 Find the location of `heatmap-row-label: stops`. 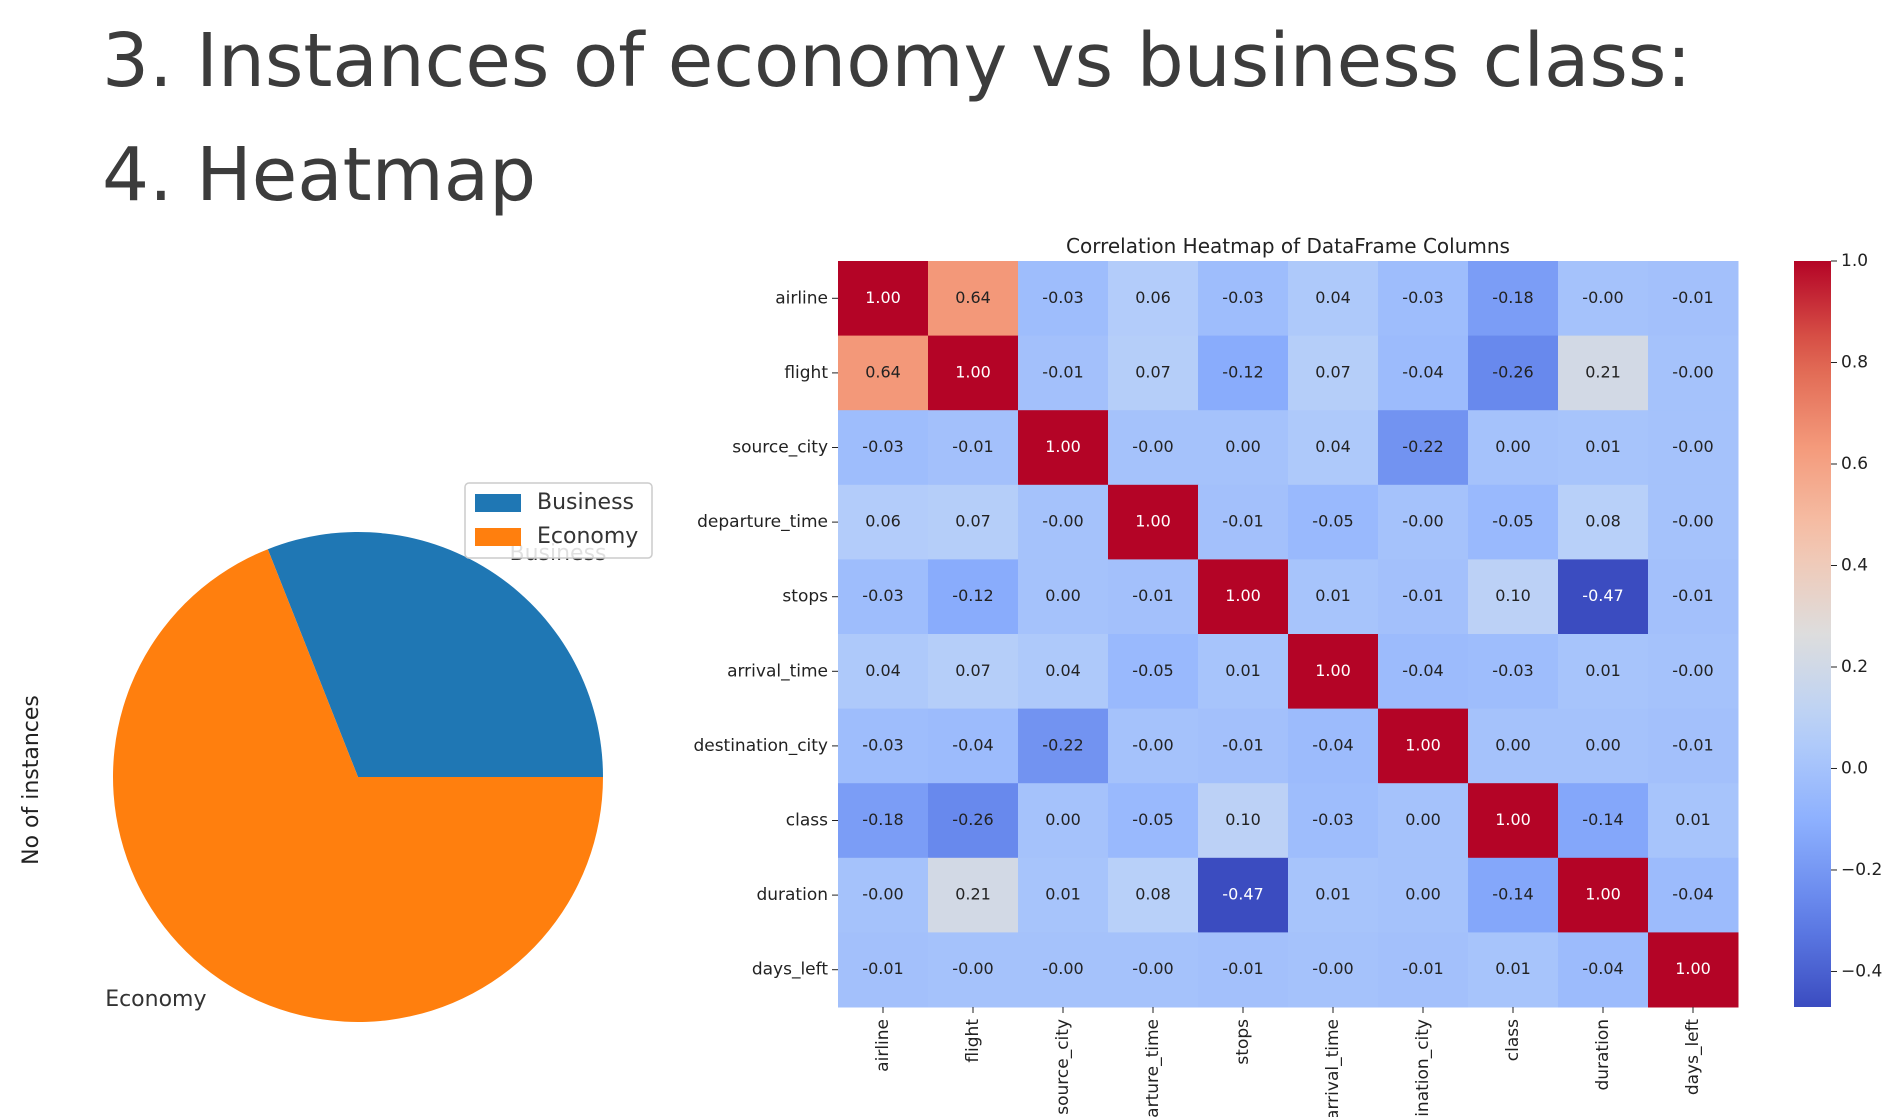

heatmap-row-label: stops is located at coordinates (805, 597).